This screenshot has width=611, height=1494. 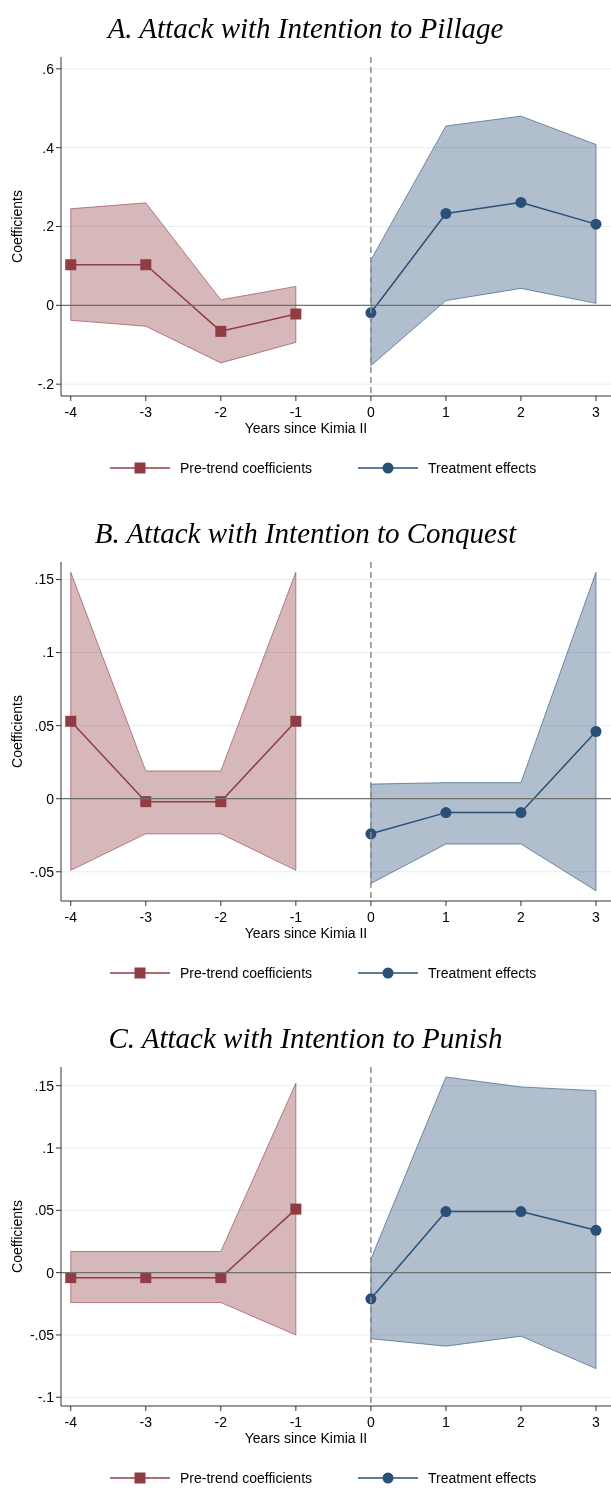 I want to click on y-tick-label: -.2, so click(x=46, y=384).